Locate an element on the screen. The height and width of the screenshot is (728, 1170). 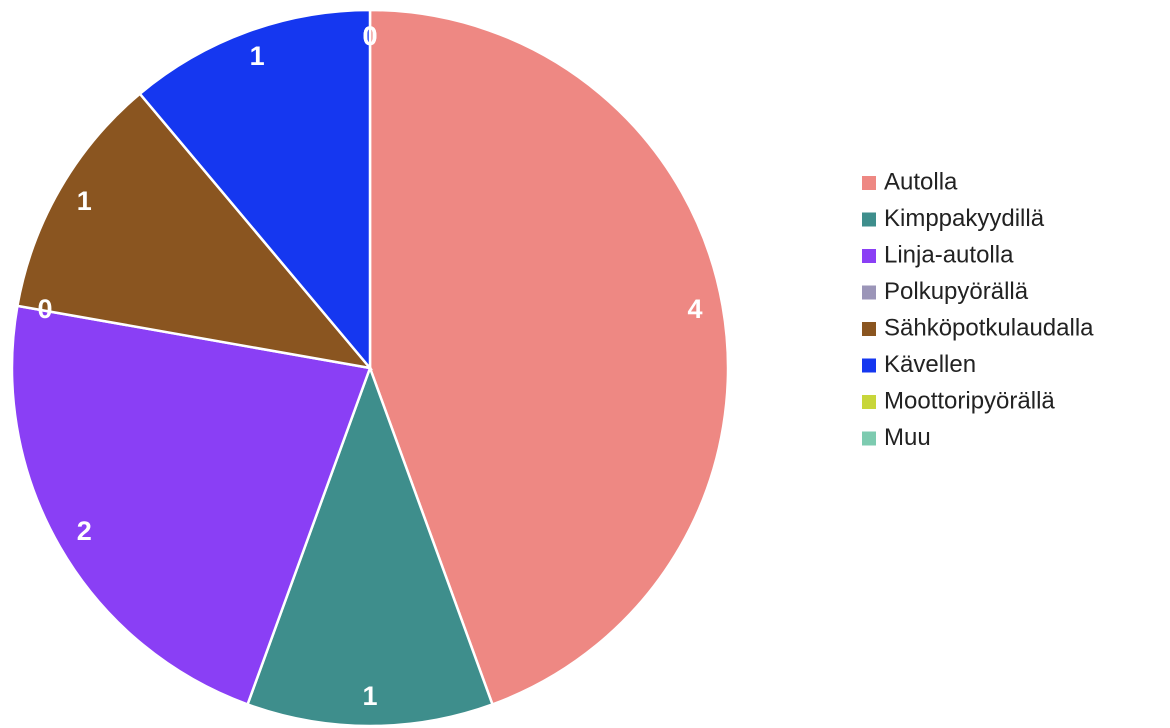
legend-label: Muu is located at coordinates (907, 437).